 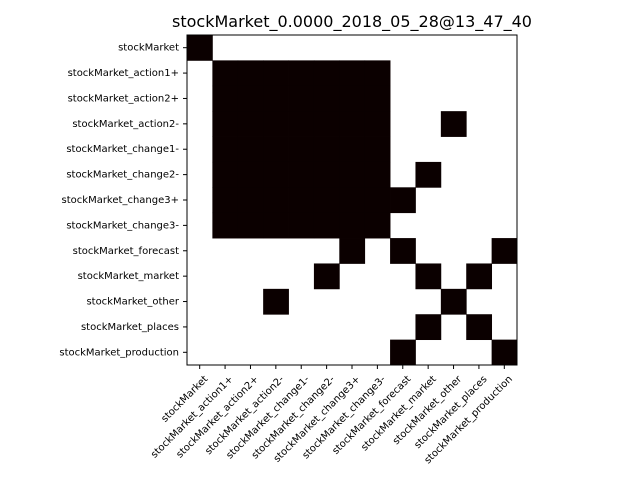 What do you see at coordinates (130, 327) in the screenshot?
I see `y-tick-label: stockMarket_places` at bounding box center [130, 327].